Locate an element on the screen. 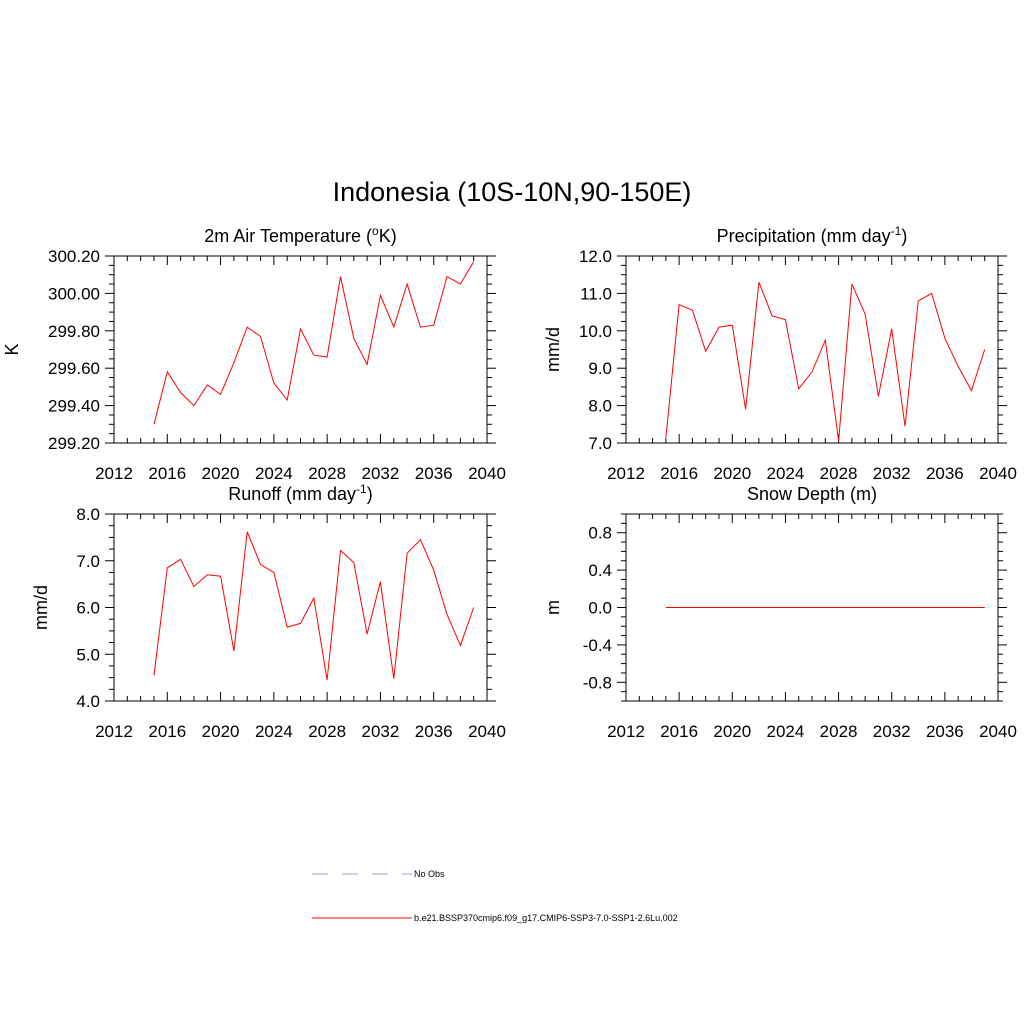 The height and width of the screenshot is (1024, 1024). y-tick-label: 0.4 is located at coordinates (600, 570).